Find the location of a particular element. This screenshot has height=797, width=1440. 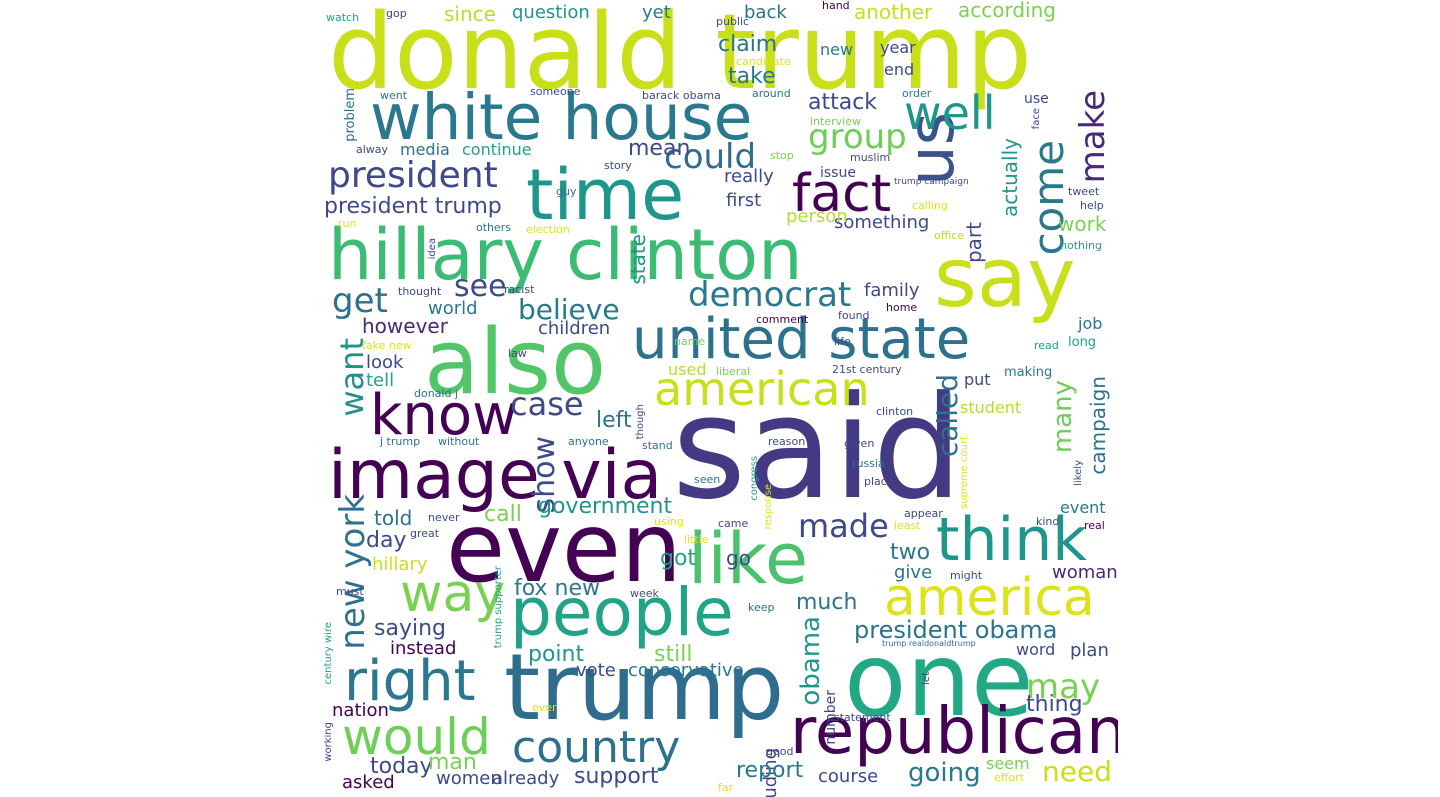

word-family: family is located at coordinates (892, 290).